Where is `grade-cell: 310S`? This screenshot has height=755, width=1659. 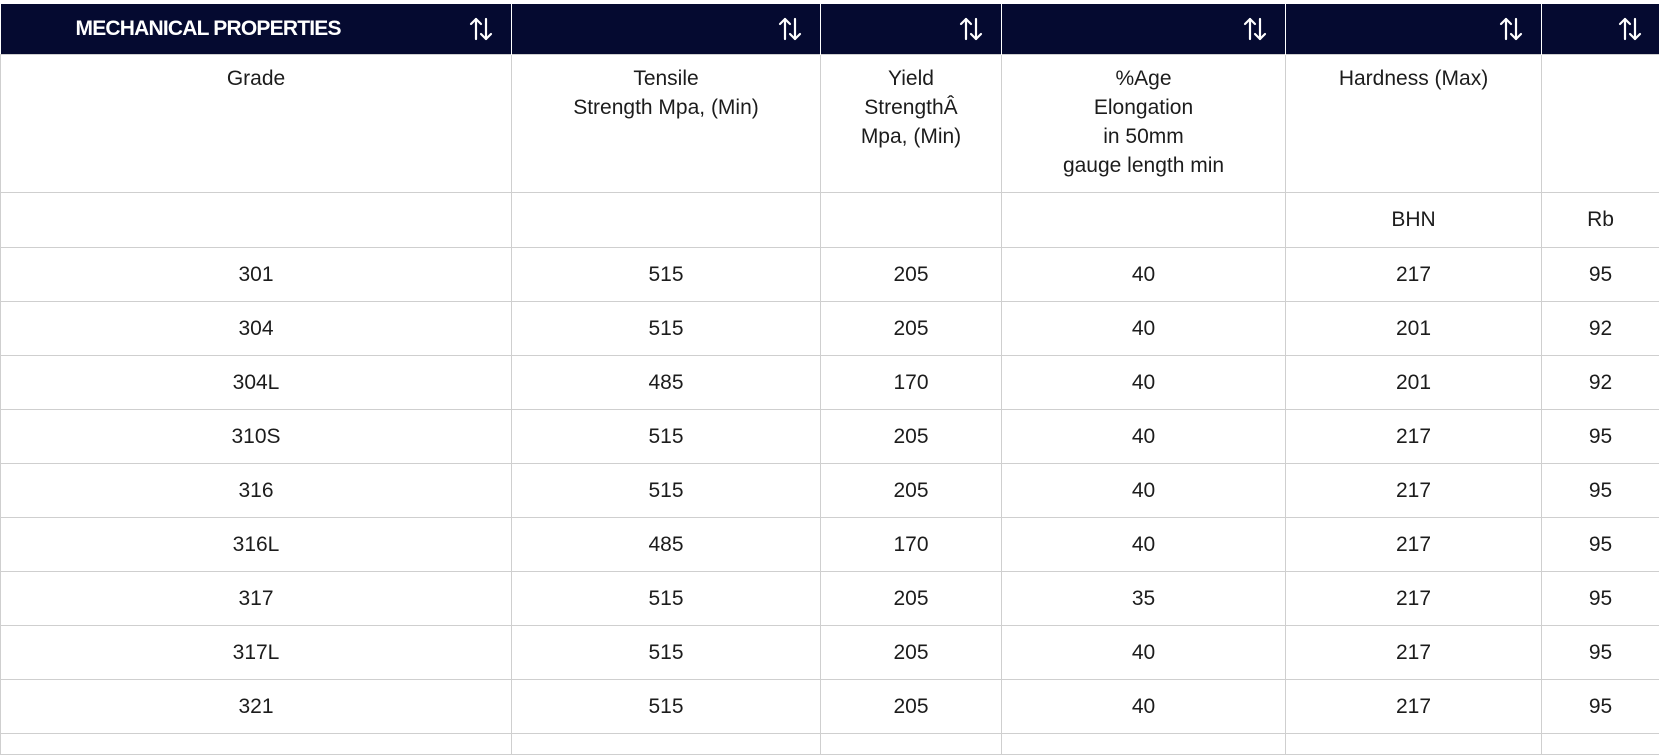
grade-cell: 310S is located at coordinates (256, 437).